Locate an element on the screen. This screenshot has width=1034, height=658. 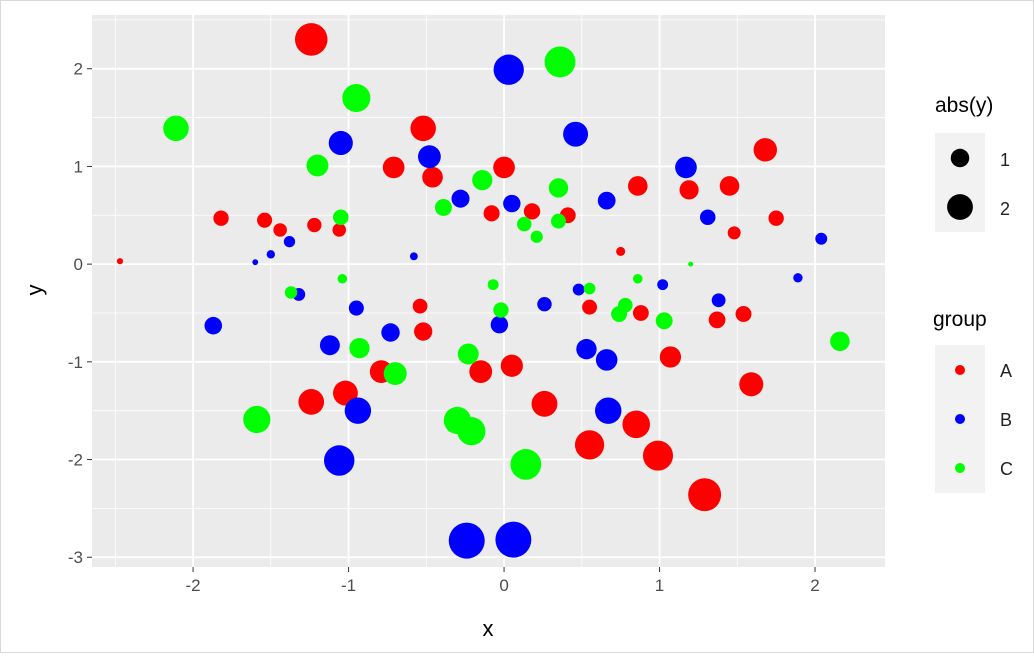
y-tick-label: -2 is located at coordinates (75, 460).